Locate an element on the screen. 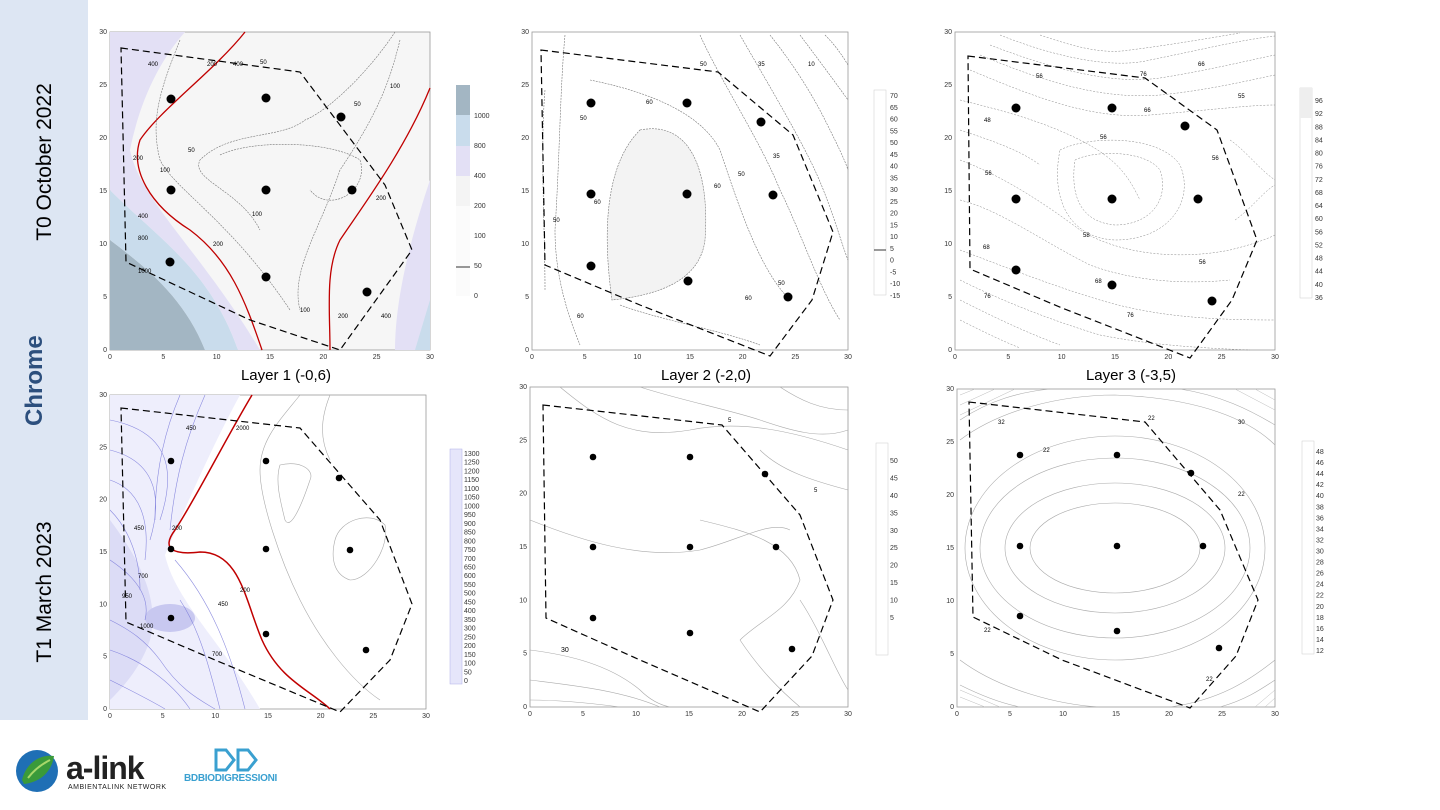 The height and width of the screenshot is (810, 1440). alink-subtitle: AMBIENTALINK NETWORK is located at coordinates (117, 787).